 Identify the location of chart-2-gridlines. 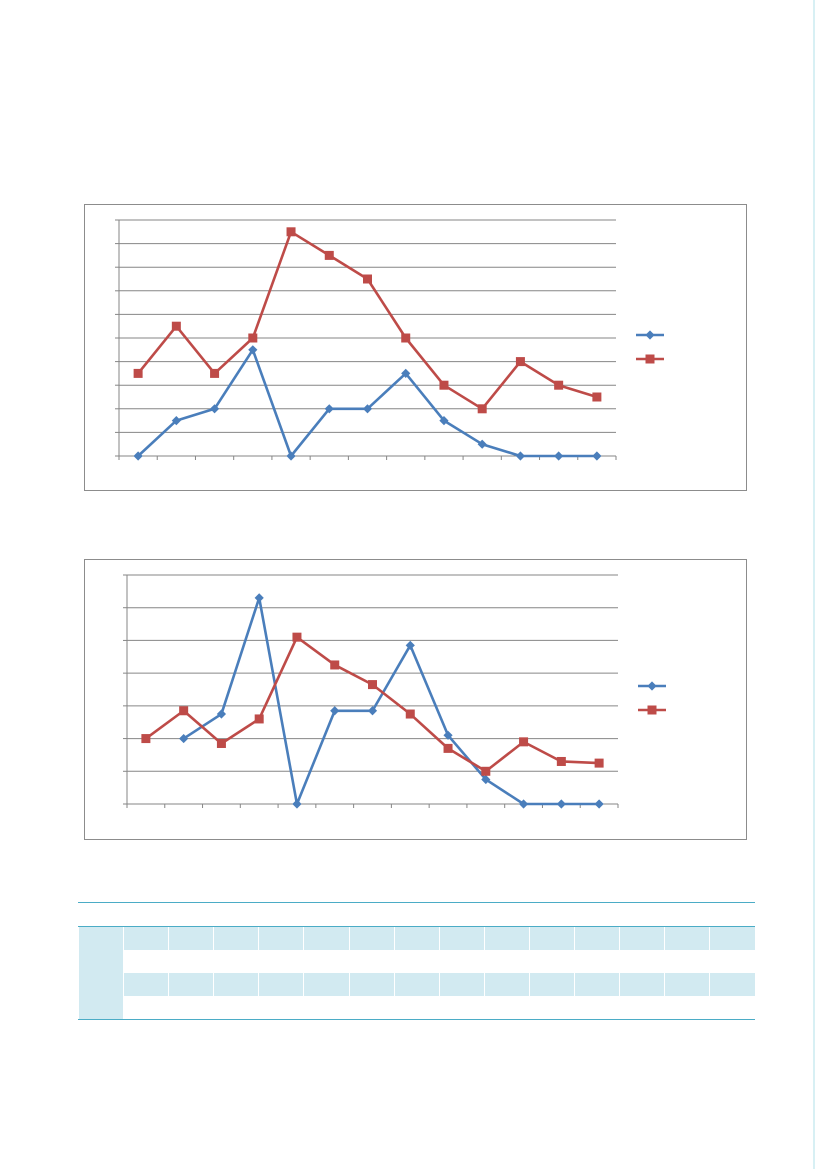
(370, 689).